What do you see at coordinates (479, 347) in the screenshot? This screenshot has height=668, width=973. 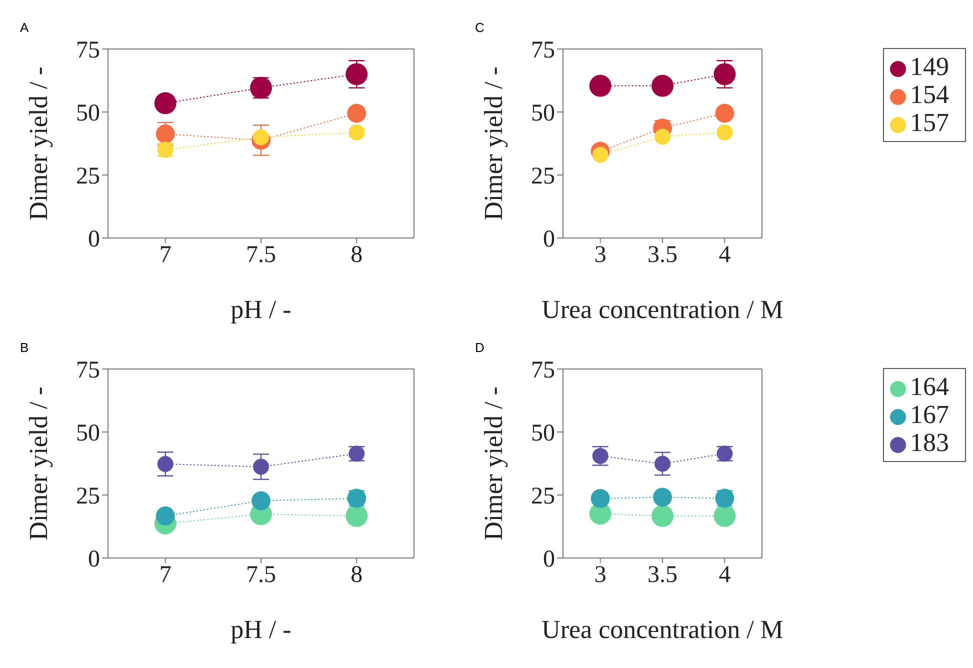 I see `text: D` at bounding box center [479, 347].